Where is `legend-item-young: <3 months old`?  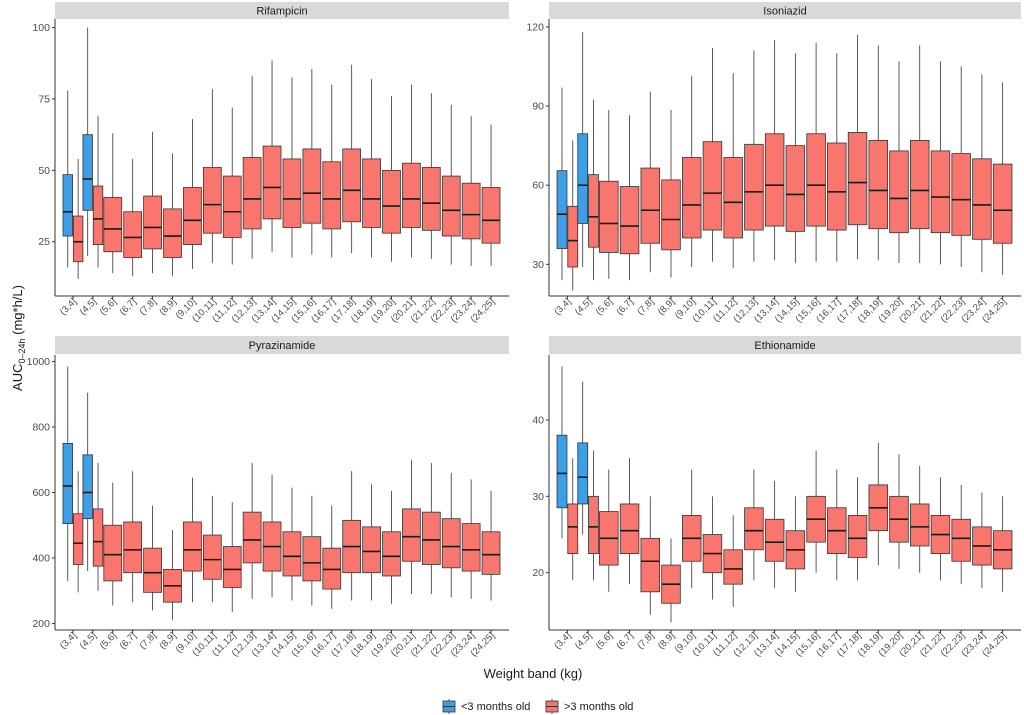 legend-item-young: <3 months old is located at coordinates (486, 706).